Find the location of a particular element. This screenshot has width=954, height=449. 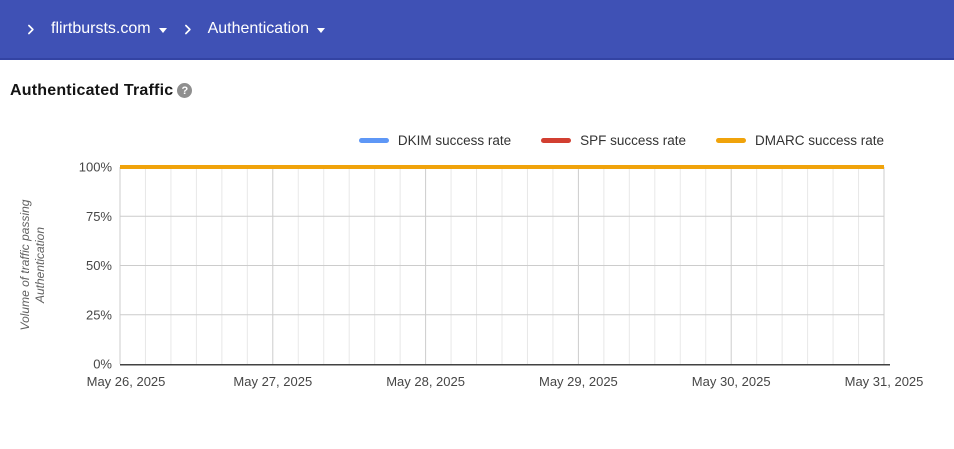

legend-swatch-dmarc-success-rate is located at coordinates (730, 140).